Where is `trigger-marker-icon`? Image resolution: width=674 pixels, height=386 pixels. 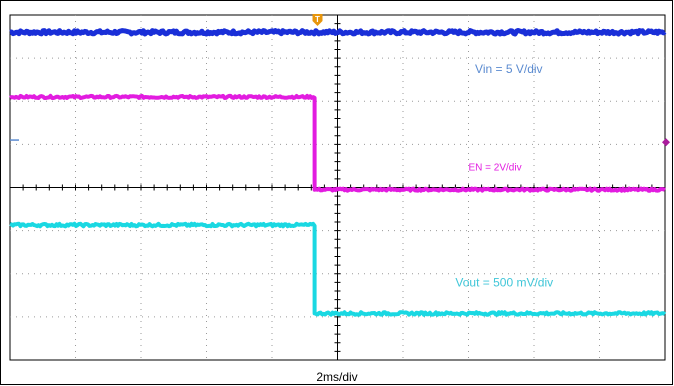
trigger-marker-icon is located at coordinates (317, 20).